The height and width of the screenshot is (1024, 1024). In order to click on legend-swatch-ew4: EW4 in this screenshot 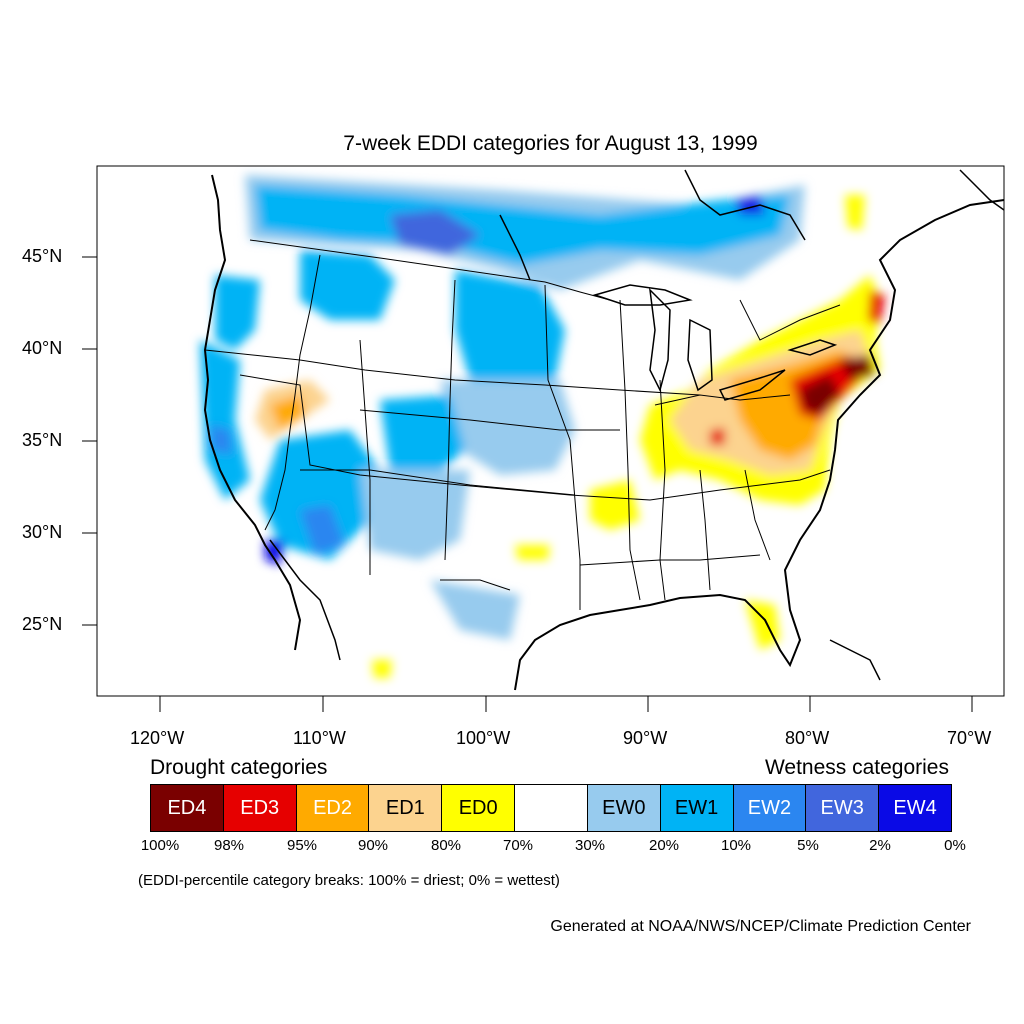, I will do `click(915, 808)`.